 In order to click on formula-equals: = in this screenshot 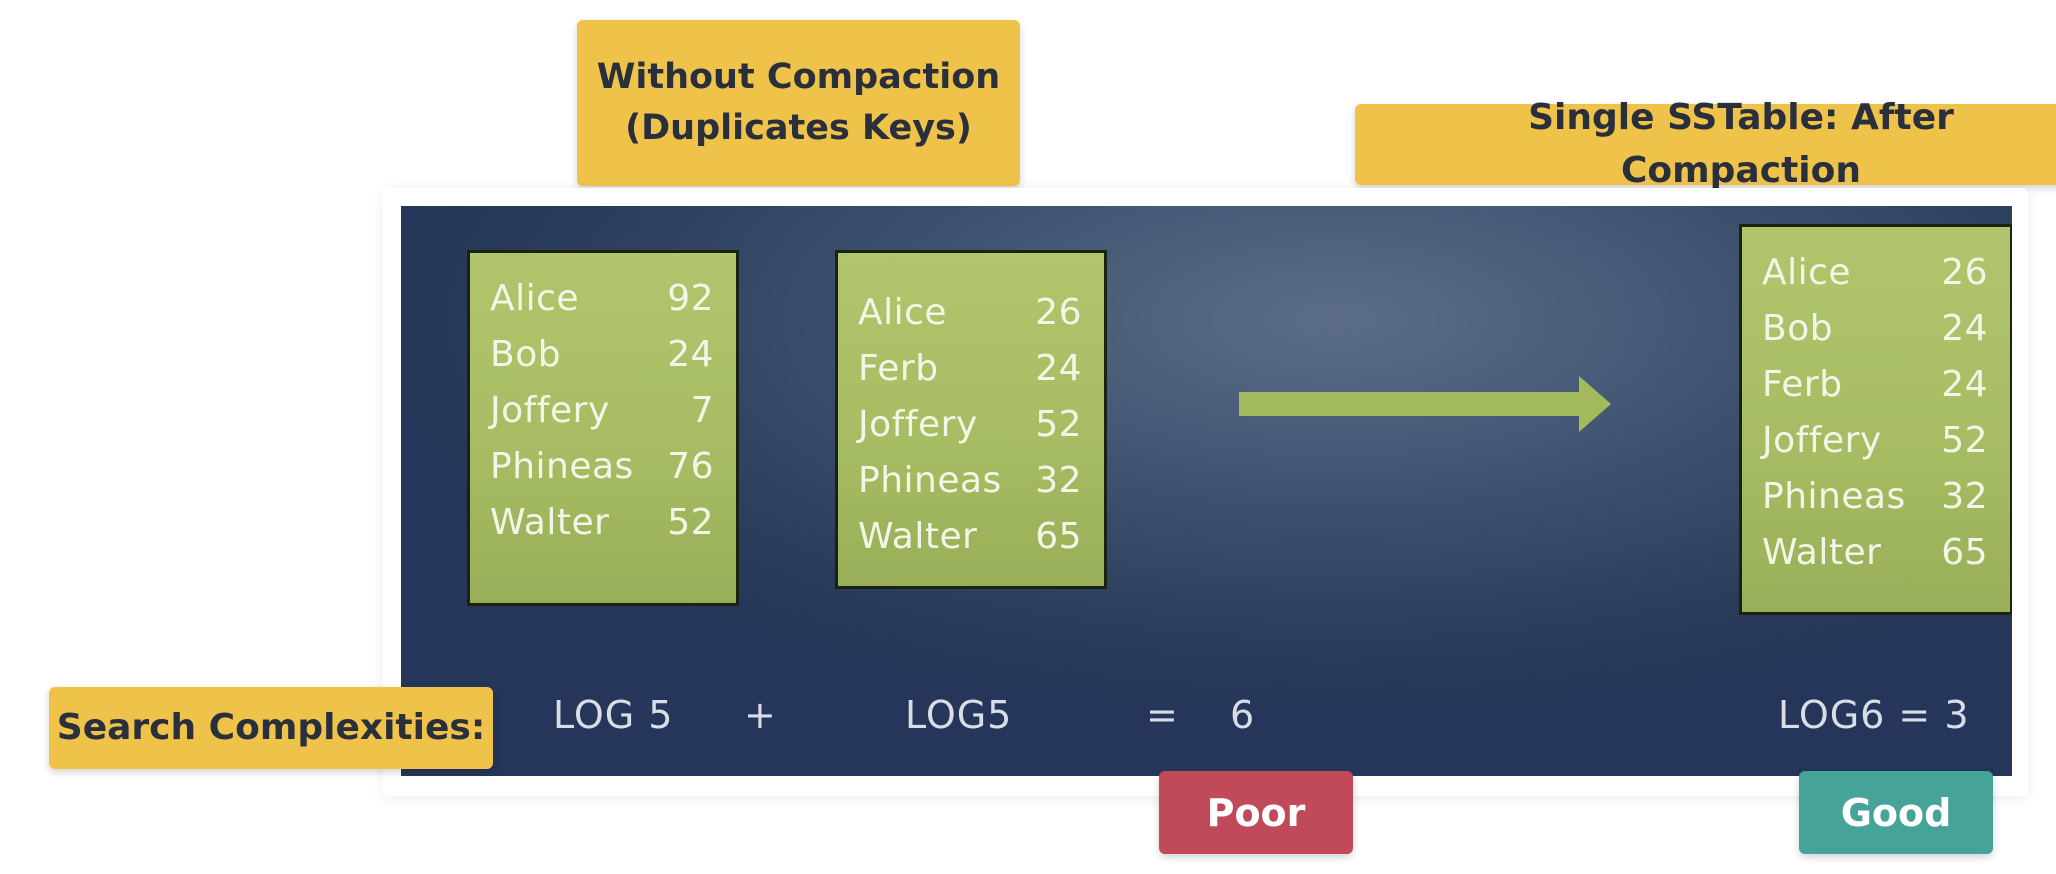, I will do `click(1162, 715)`.